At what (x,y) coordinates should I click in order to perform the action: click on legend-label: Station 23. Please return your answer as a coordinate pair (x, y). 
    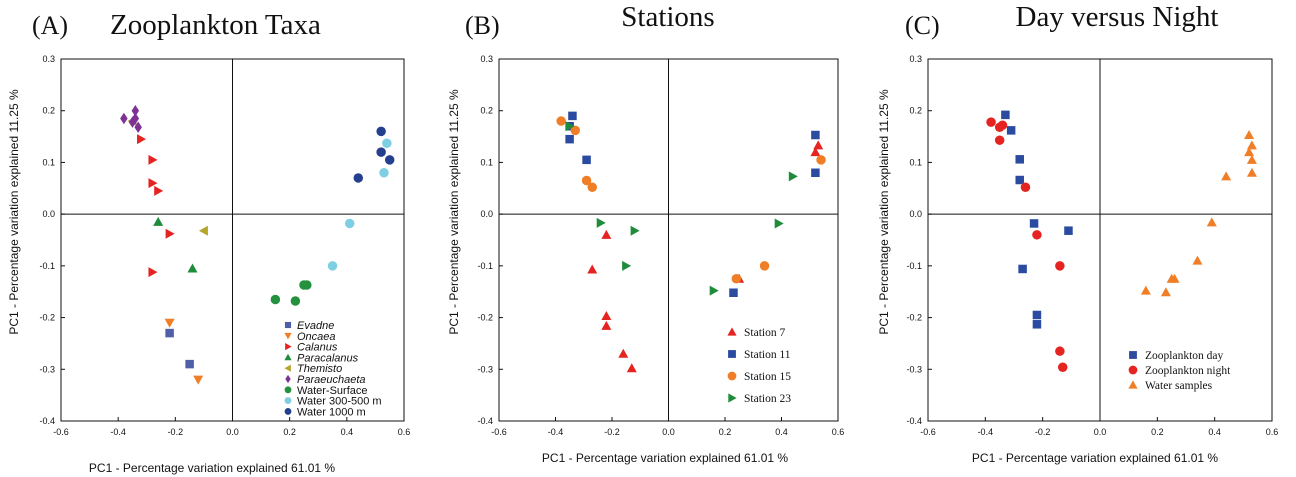
    Looking at the image, I should click on (767, 399).